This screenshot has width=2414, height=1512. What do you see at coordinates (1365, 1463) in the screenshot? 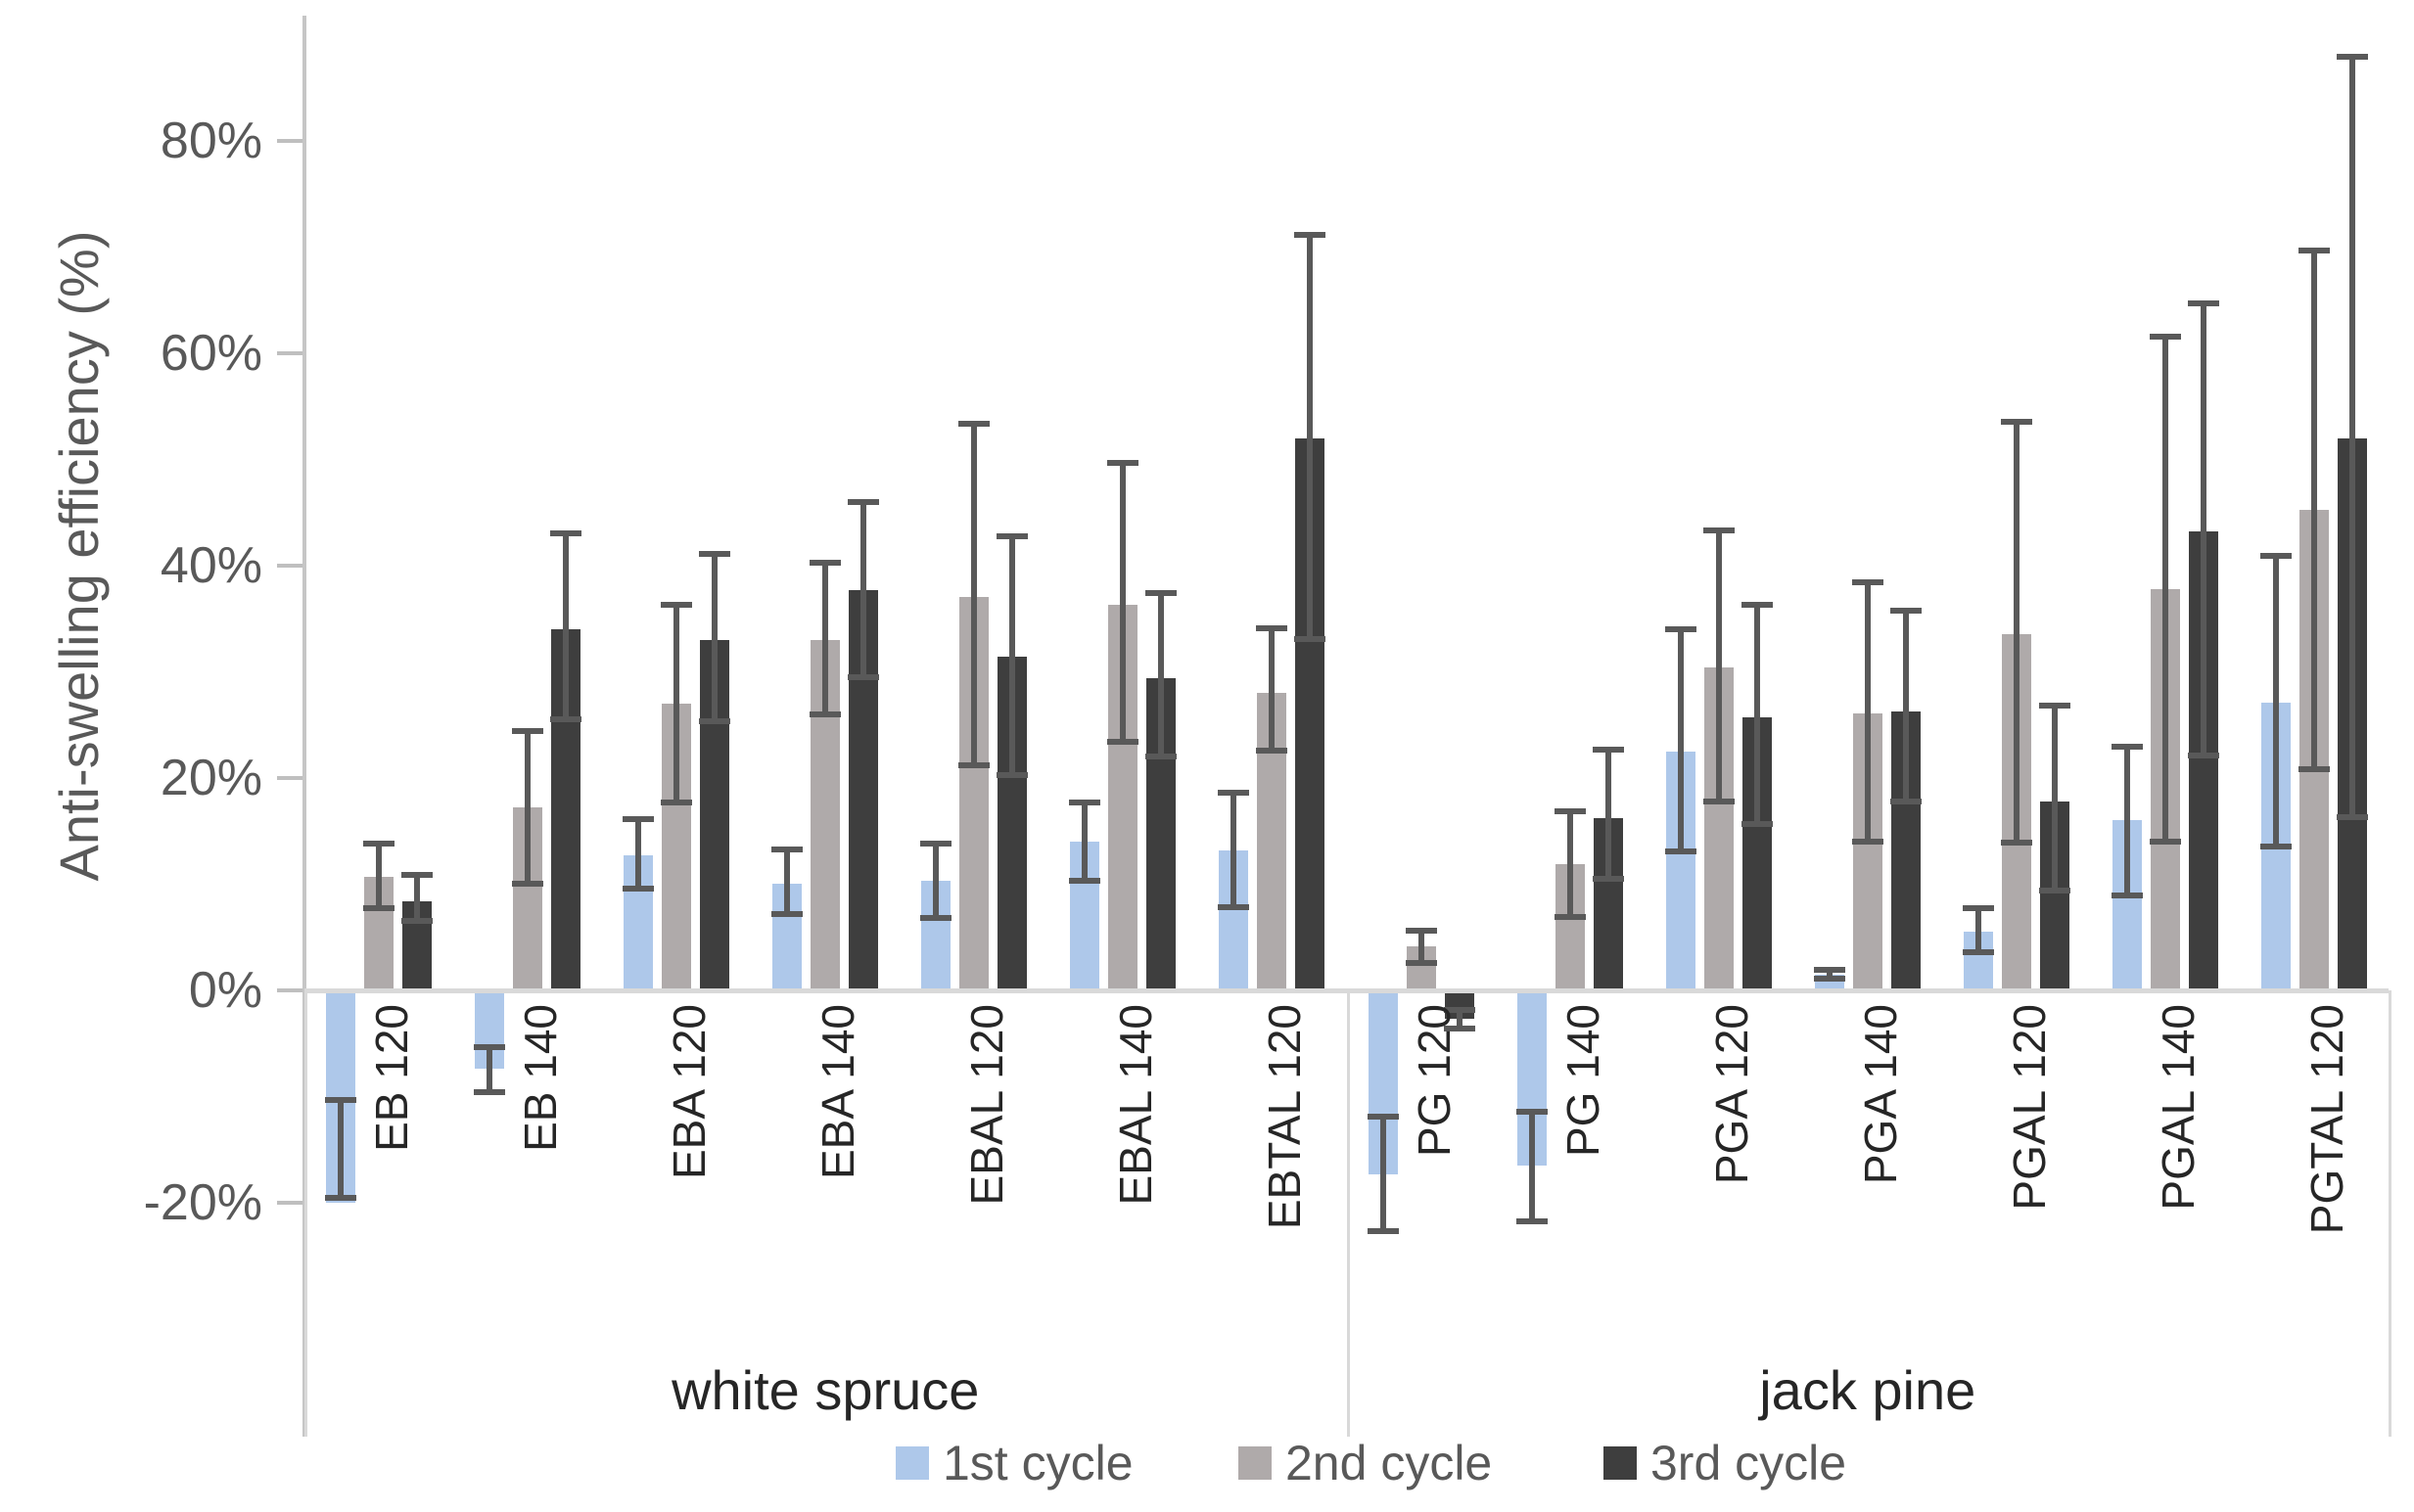
I see `legend-item: 2nd cycle` at bounding box center [1365, 1463].